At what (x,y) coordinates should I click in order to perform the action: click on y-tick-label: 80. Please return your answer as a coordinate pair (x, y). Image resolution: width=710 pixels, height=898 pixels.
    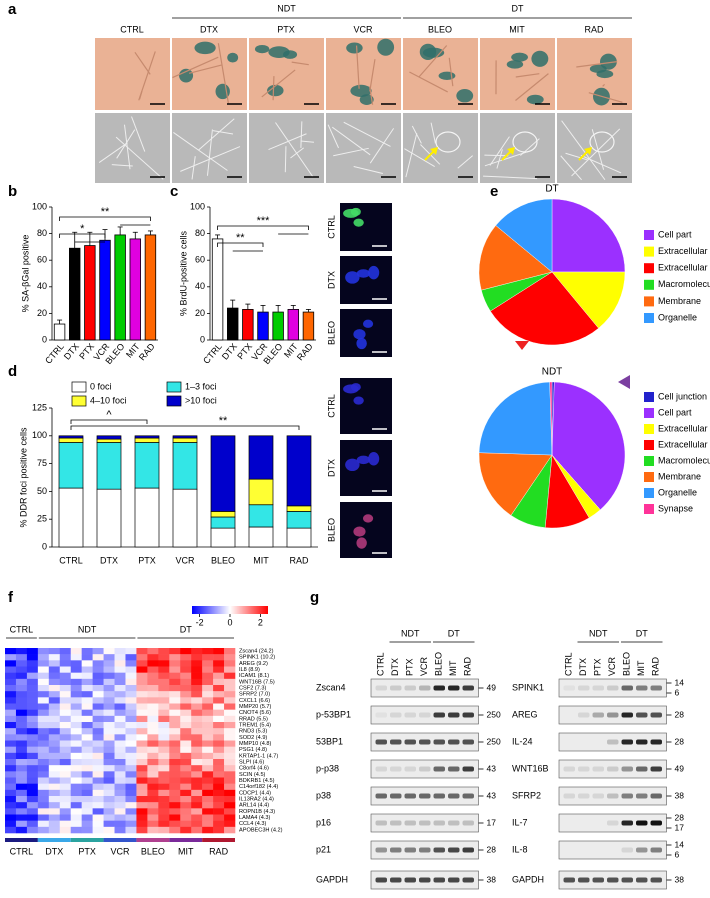
    Looking at the image, I should click on (42, 233).